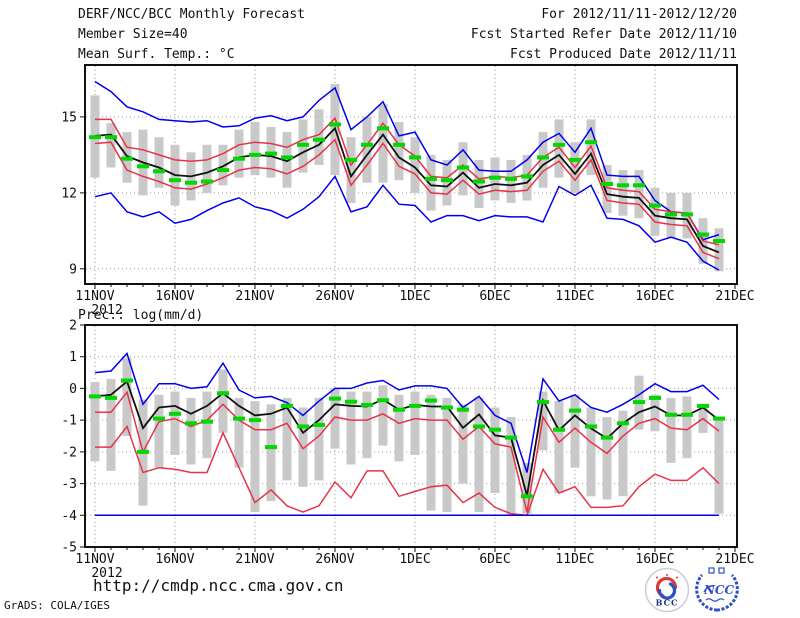 The height and width of the screenshot is (618, 800). Describe the element at coordinates (69, 516) in the screenshot. I see `y-tick-label: -4` at that location.